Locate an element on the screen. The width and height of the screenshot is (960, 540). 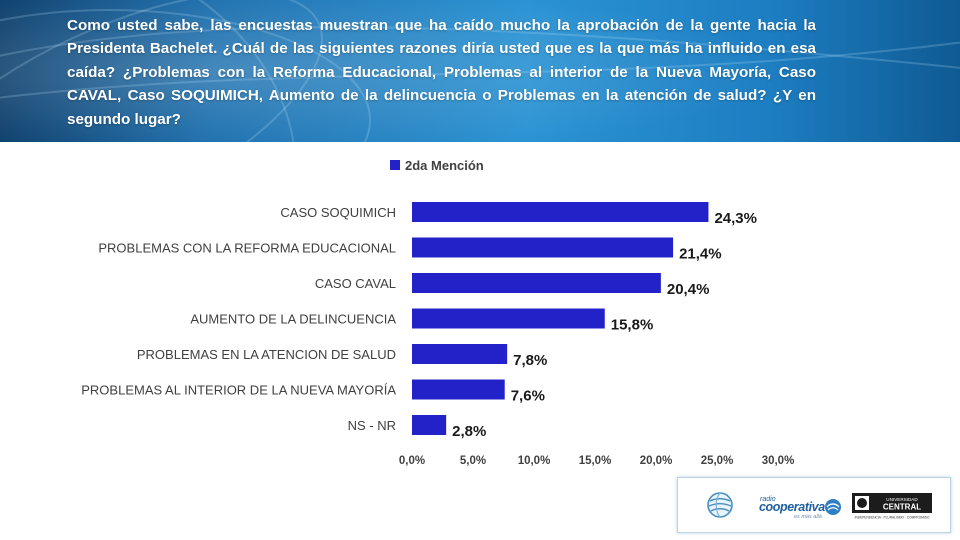
x-tick-label: 0,0% is located at coordinates (412, 461).